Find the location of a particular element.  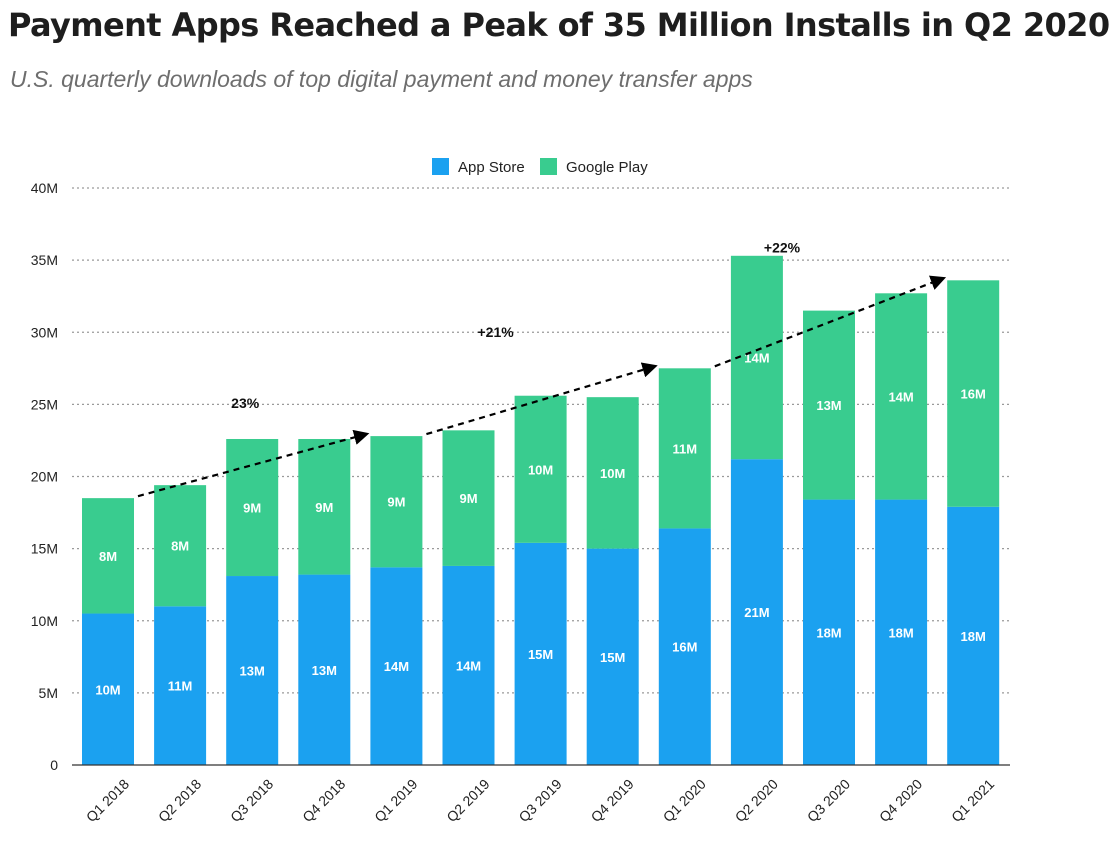

google-play-value-label: 11M is located at coordinates (685, 448).